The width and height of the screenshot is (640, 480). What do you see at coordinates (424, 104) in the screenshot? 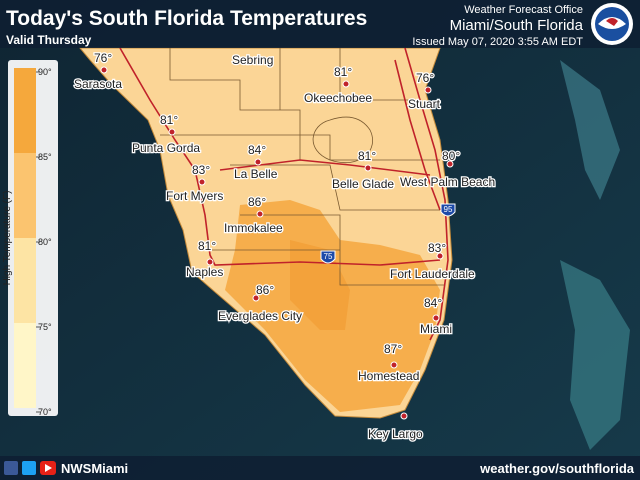
I see `city-name: Stuart` at bounding box center [424, 104].